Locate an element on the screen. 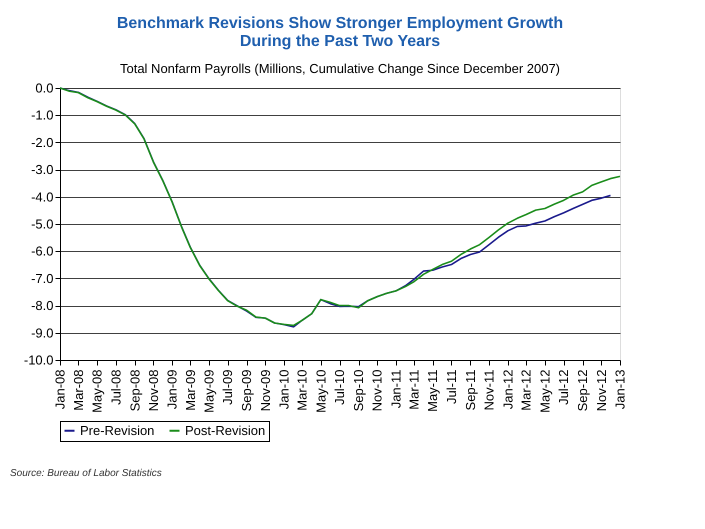 This screenshot has height=529, width=705. y-tick-label: -2.0 is located at coordinates (42, 142).